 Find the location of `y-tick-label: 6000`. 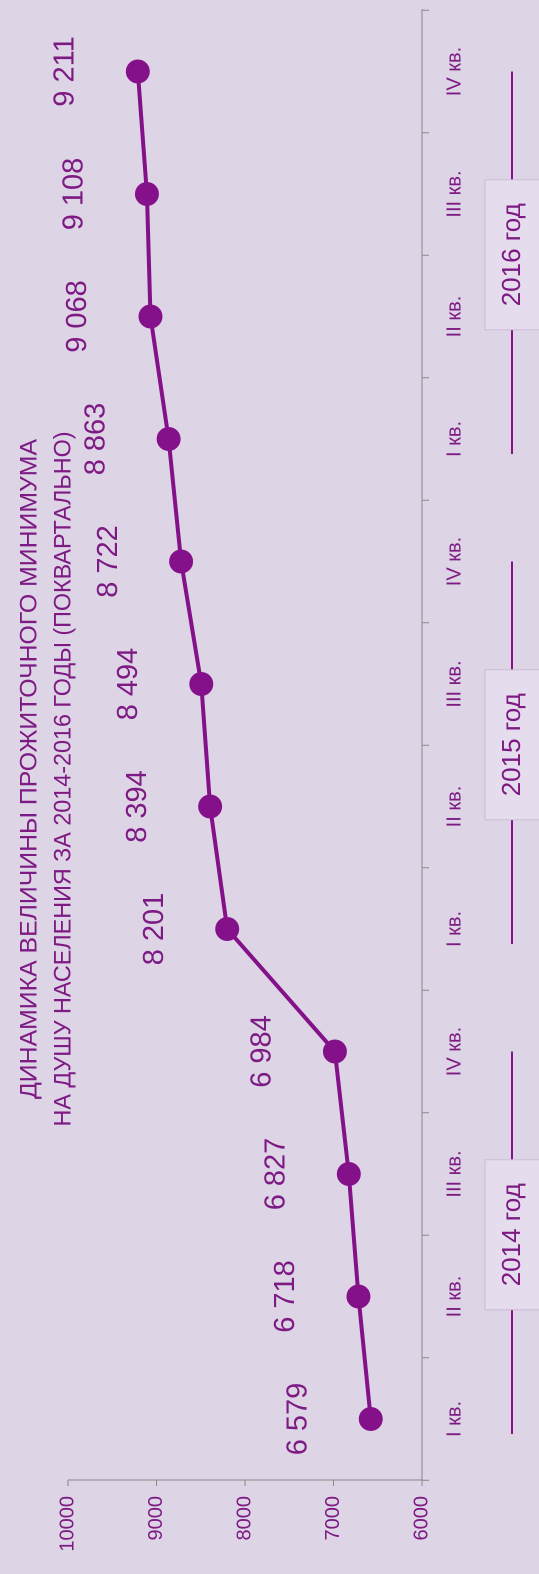

y-tick-label: 6000 is located at coordinates (421, 1518).